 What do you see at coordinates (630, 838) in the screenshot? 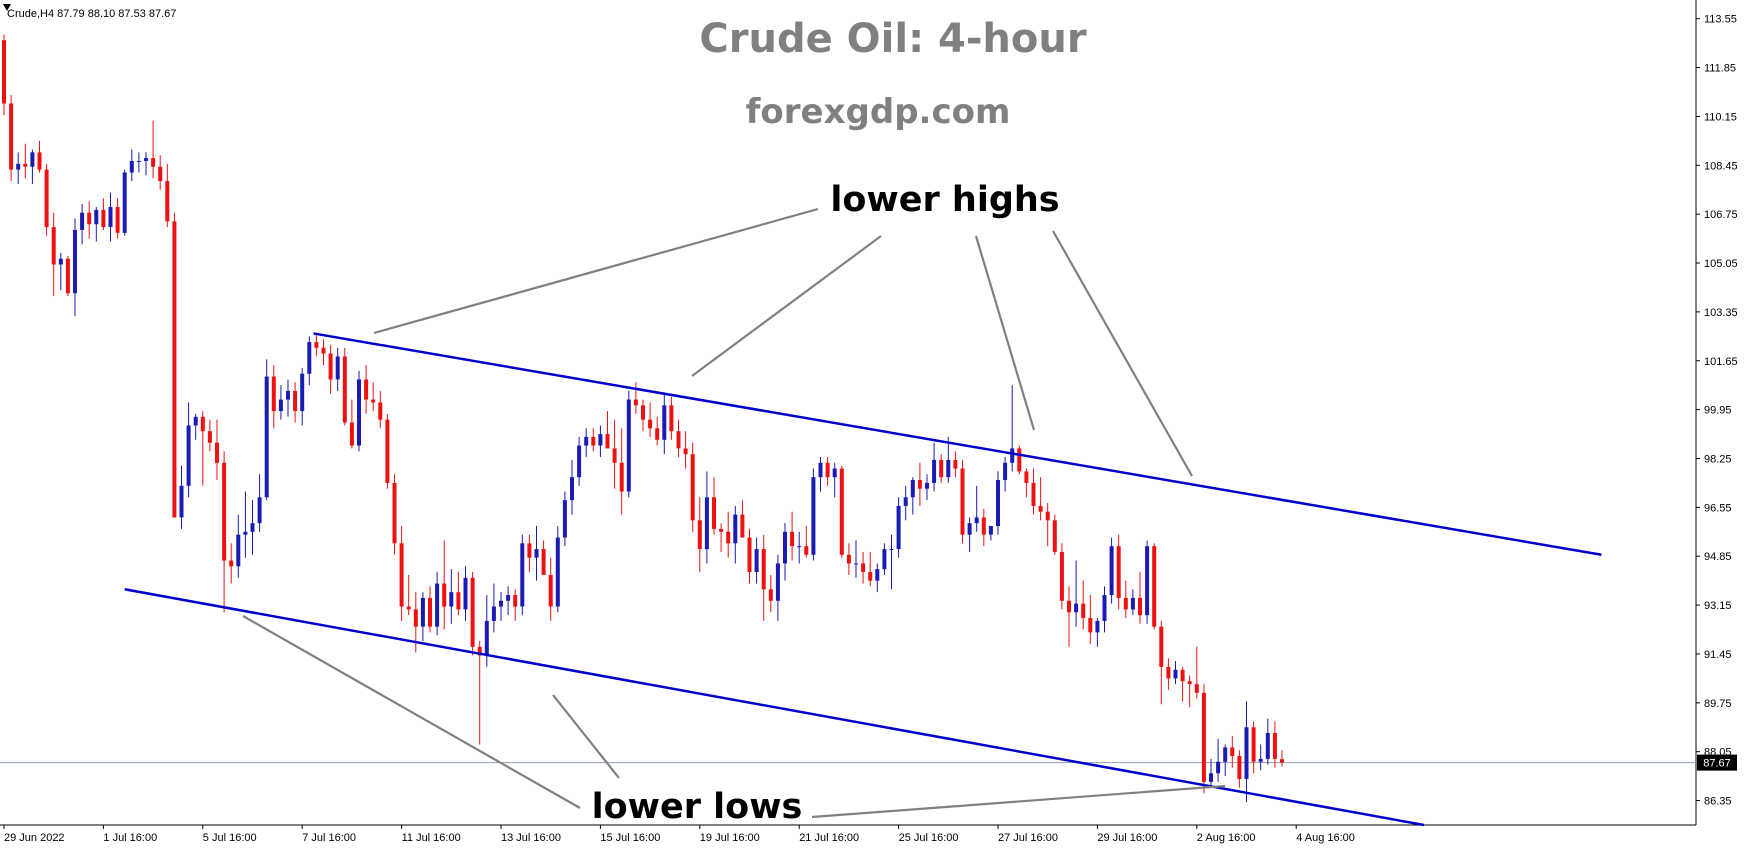
I see `x-tick-label: 15 Jul 16:00` at bounding box center [630, 838].